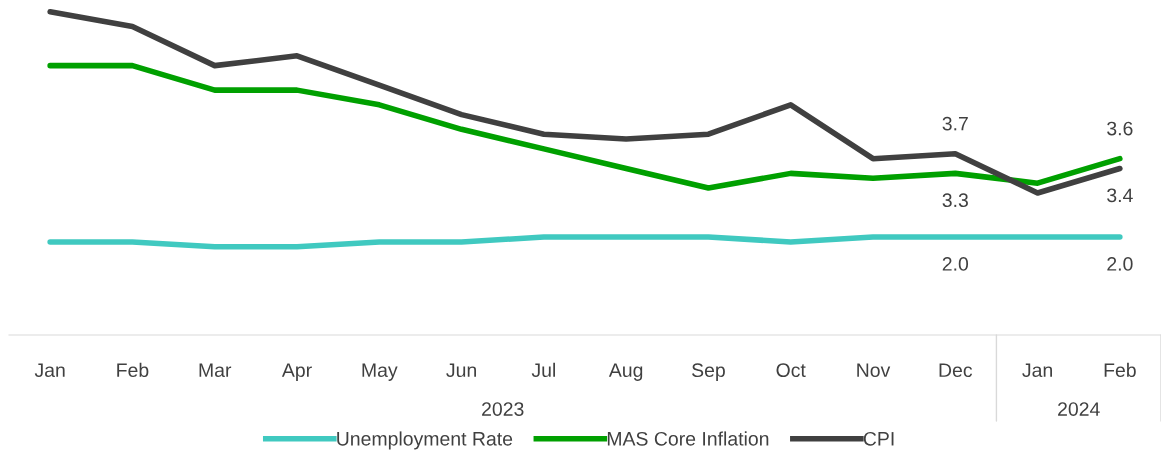  I want to click on legend-label: Unemployment Rate, so click(425, 440).